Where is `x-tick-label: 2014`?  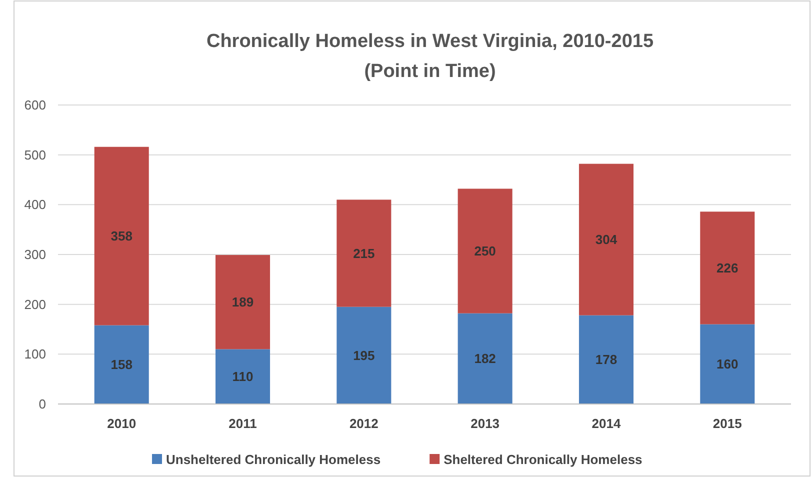 x-tick-label: 2014 is located at coordinates (607, 423).